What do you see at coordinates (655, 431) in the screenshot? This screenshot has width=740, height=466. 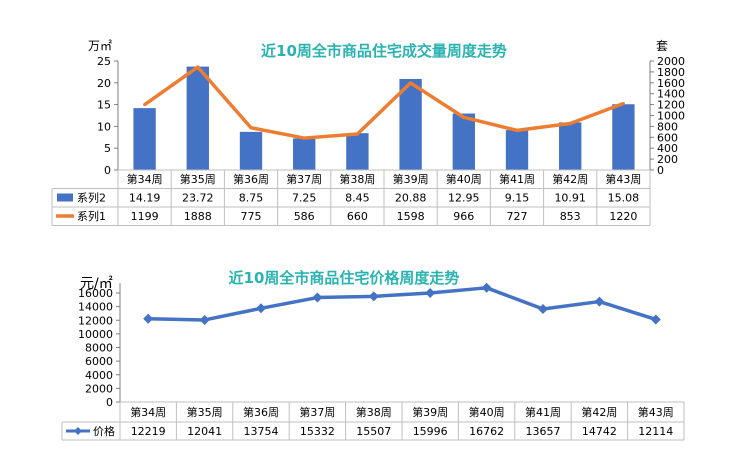 I see `table-cell: 12114` at bounding box center [655, 431].